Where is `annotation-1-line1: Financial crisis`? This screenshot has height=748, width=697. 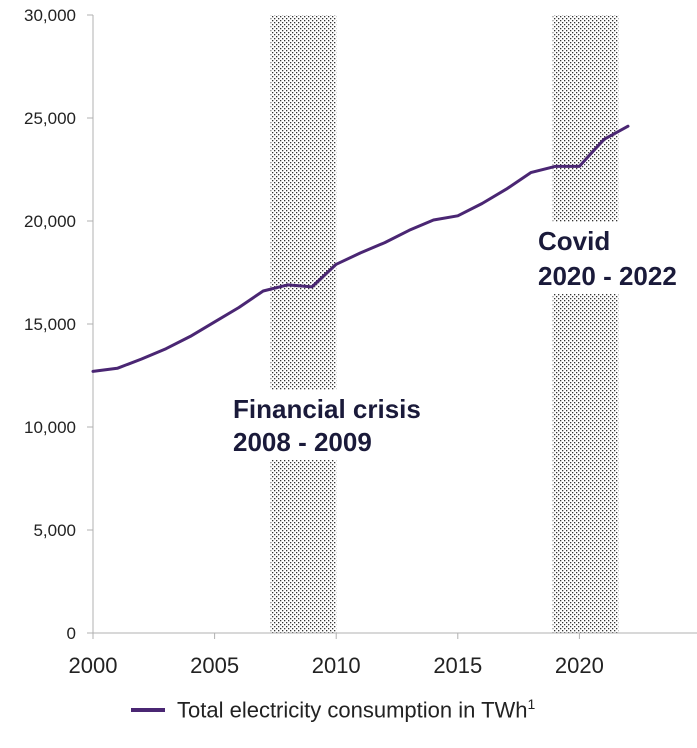
annotation-1-line1: Financial crisis is located at coordinates (327, 409).